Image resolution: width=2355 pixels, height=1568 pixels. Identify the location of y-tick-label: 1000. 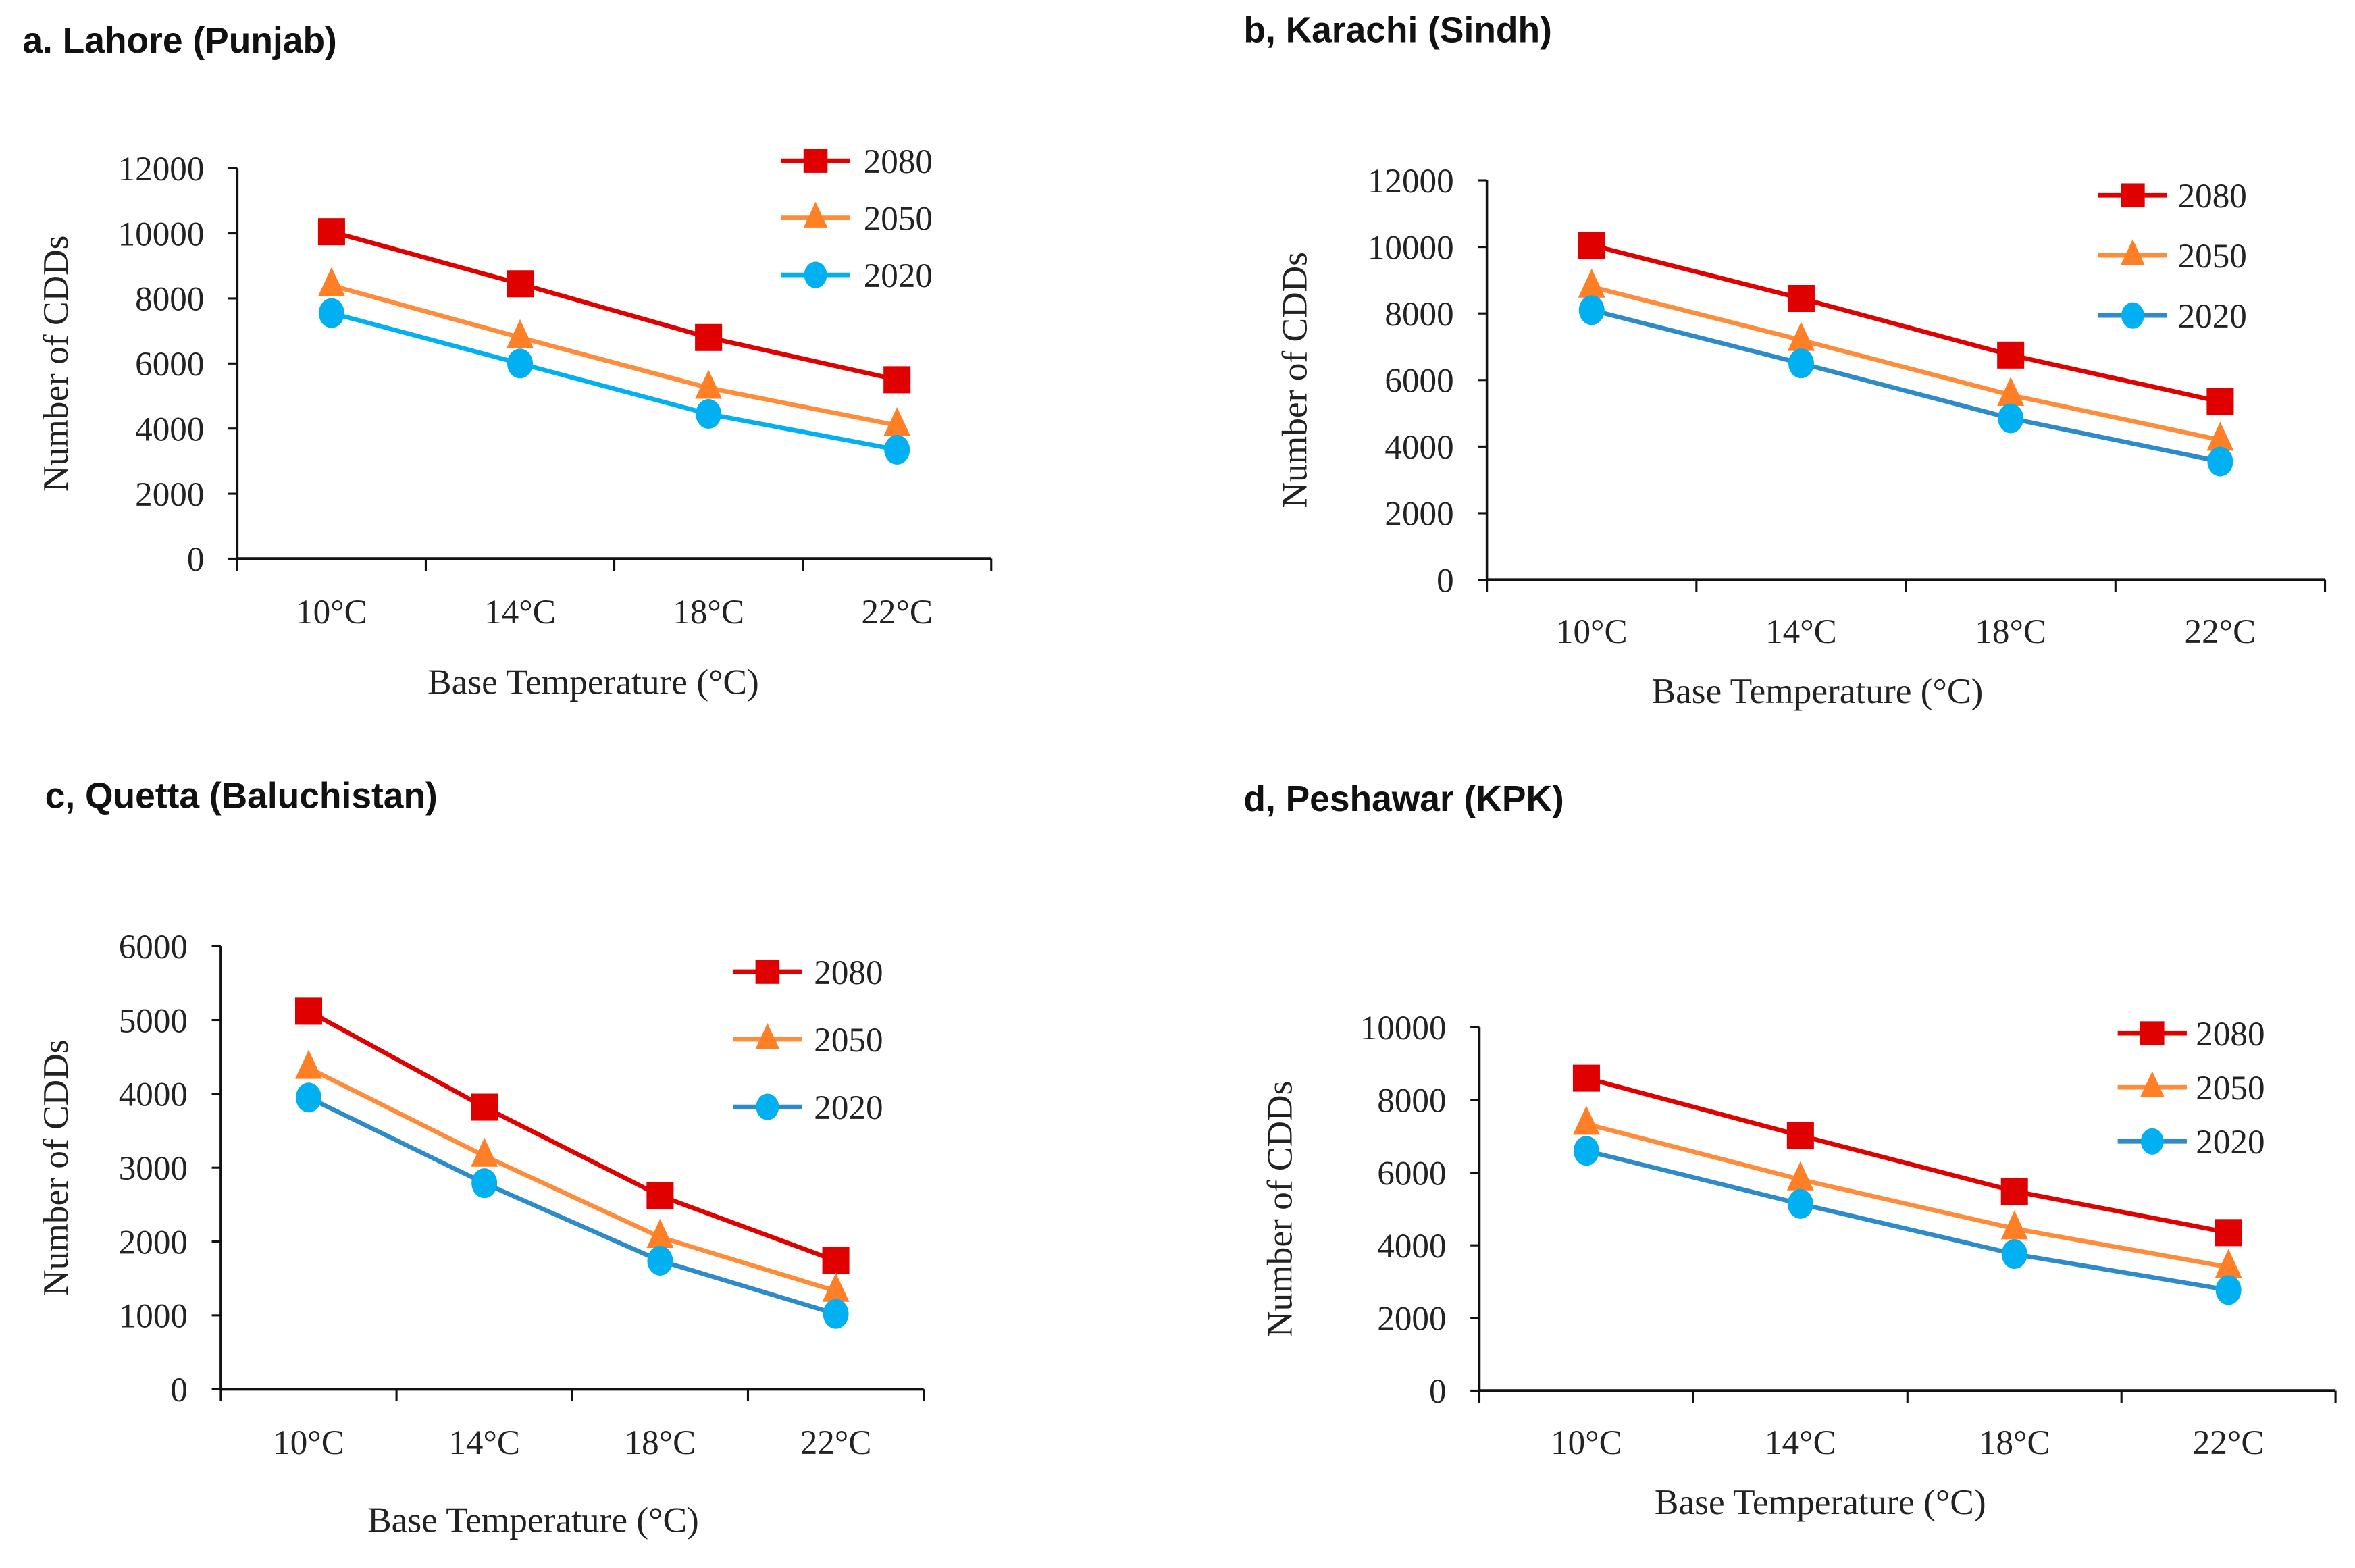
(153, 1316).